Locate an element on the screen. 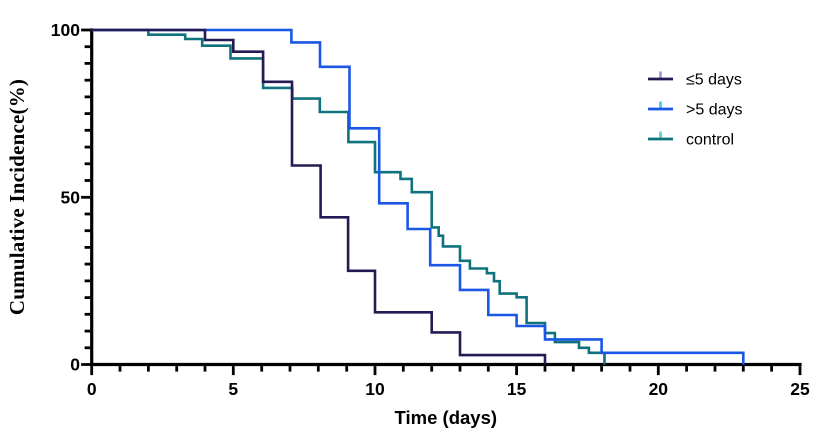  x-tick-label: 5 is located at coordinates (233, 389).